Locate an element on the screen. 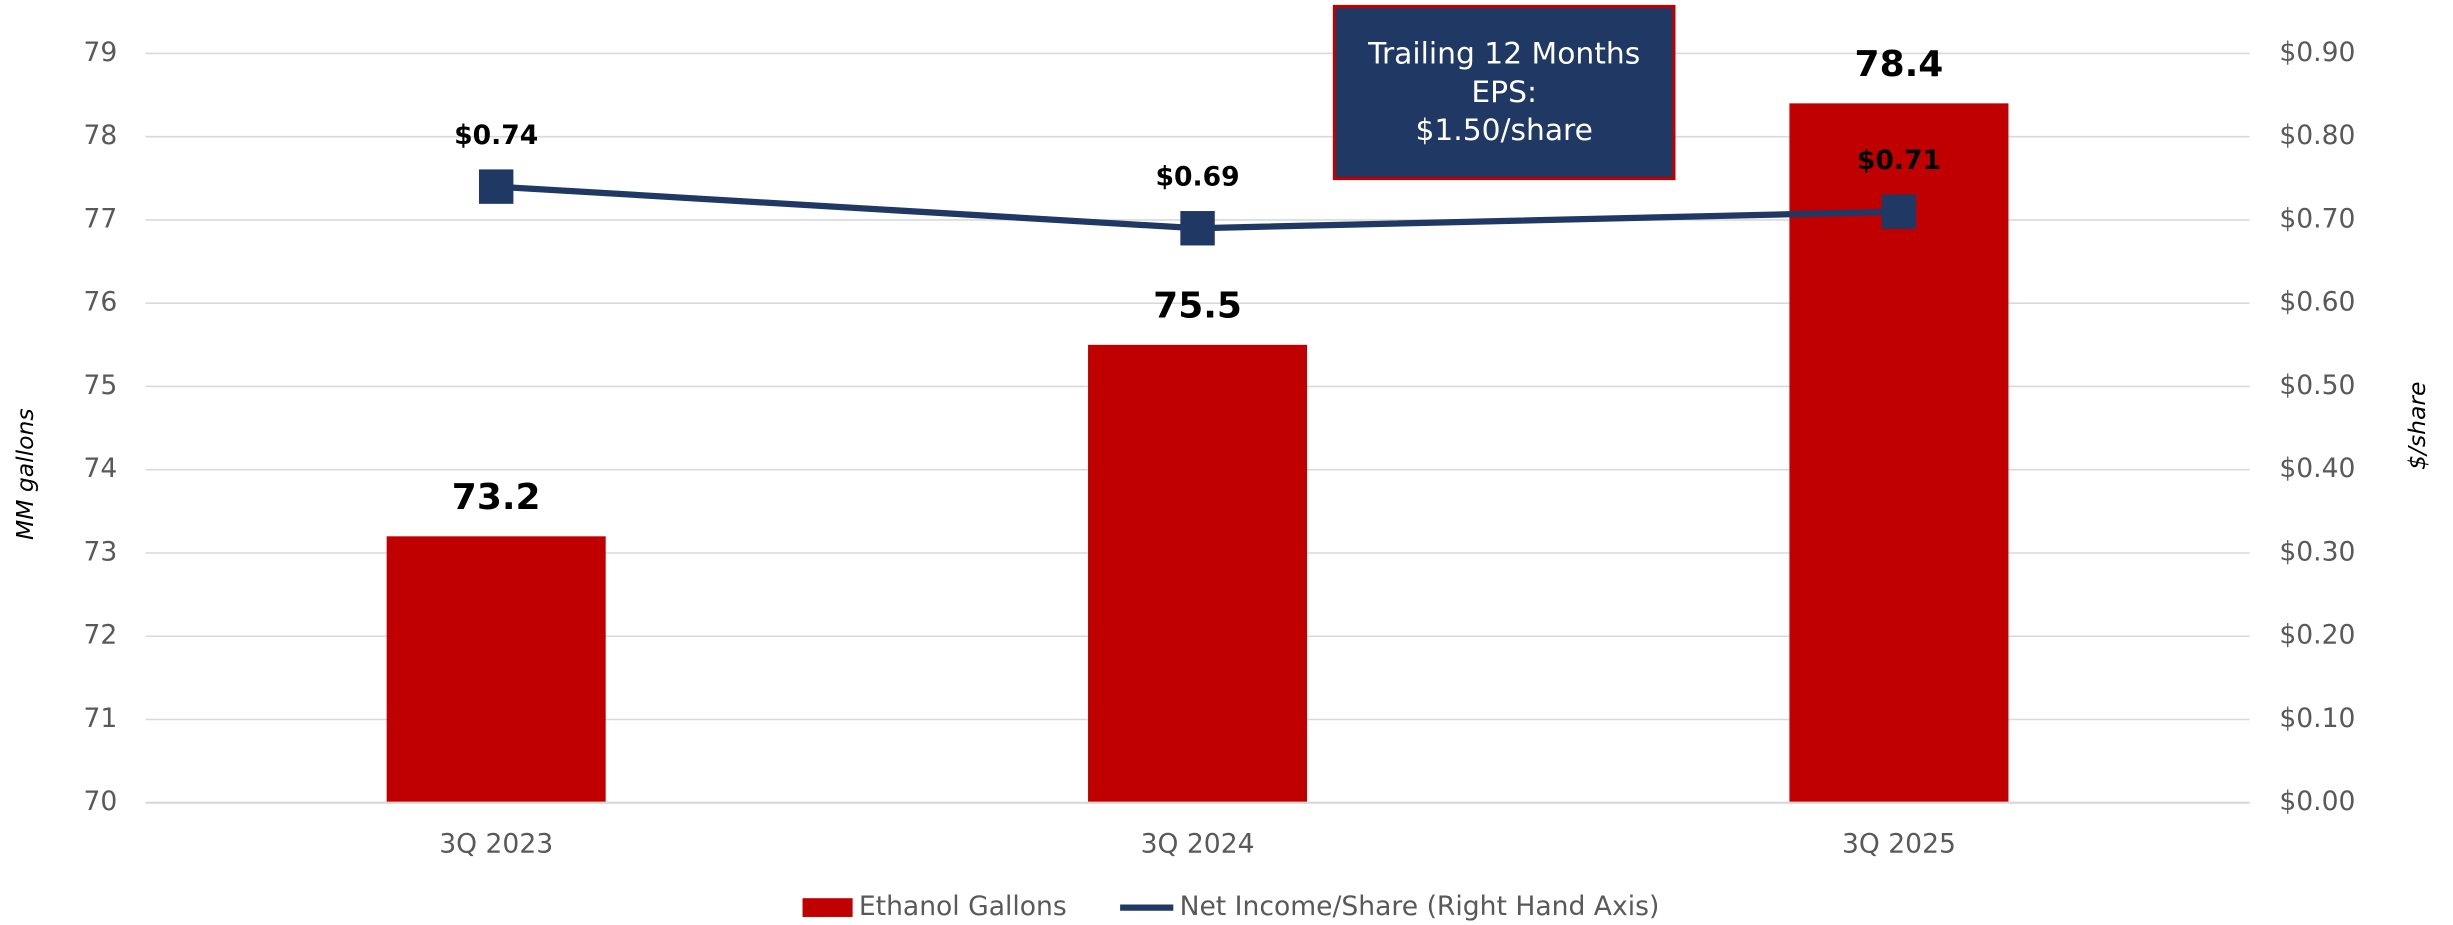 The width and height of the screenshot is (2453, 925). y-tick-label: 71 is located at coordinates (101, 718).